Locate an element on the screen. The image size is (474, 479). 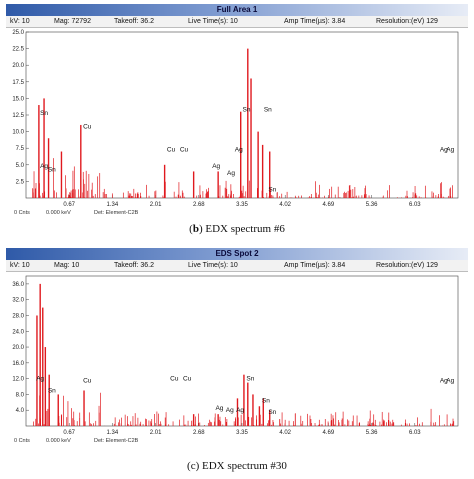
y-tick-label: 15.0 is located at coordinates (18, 99).